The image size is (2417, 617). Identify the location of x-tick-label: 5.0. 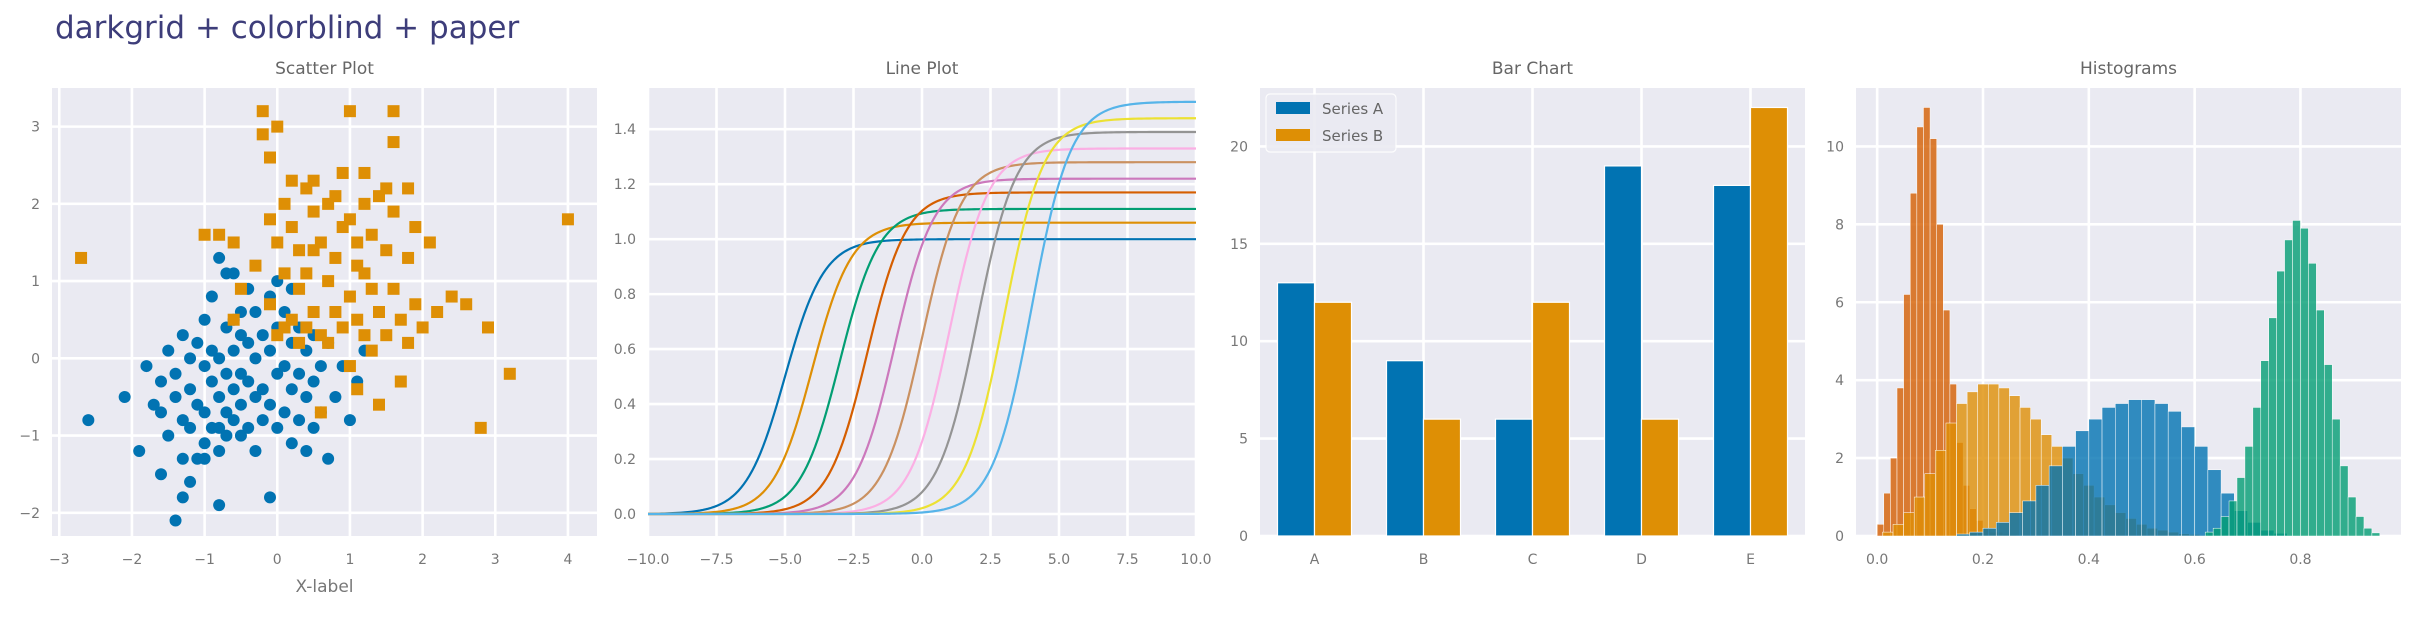
(1059, 560).